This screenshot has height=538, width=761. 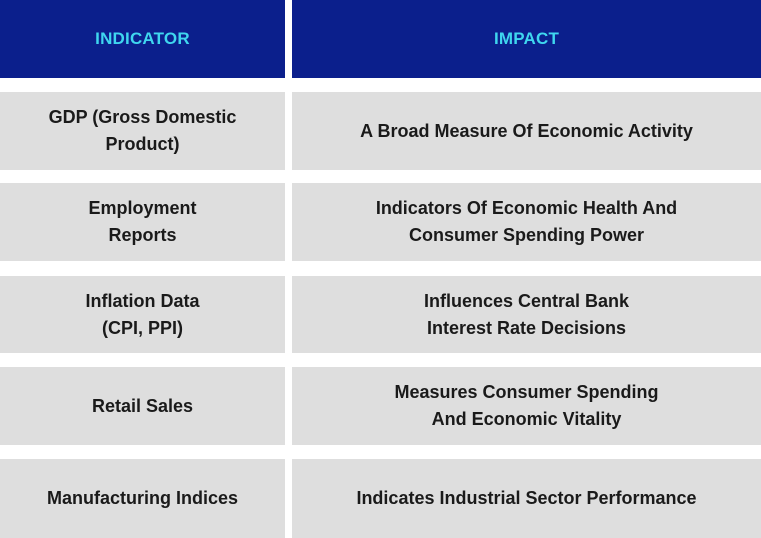 I want to click on row-indicator-inflation: Inflation Data (CPI, PPI), so click(x=142, y=314).